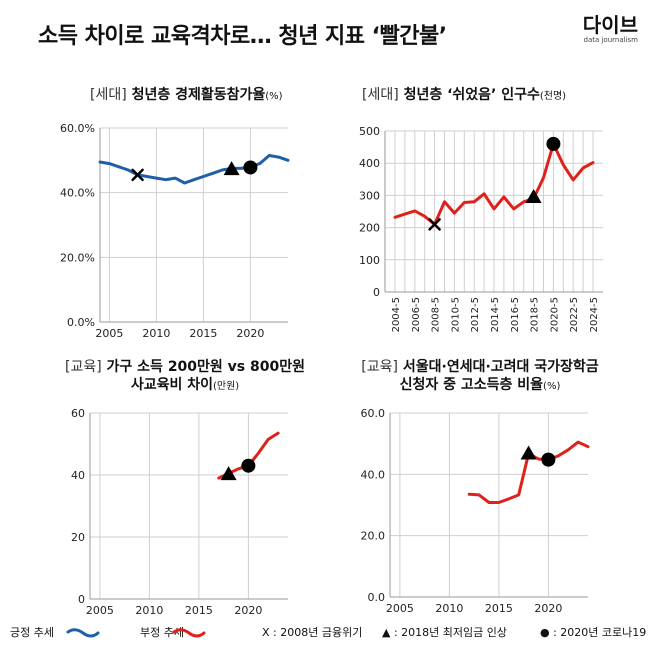 This screenshot has height=658, width=658. Describe the element at coordinates (250, 167) in the screenshot. I see `panel-1-marker-circle` at that location.